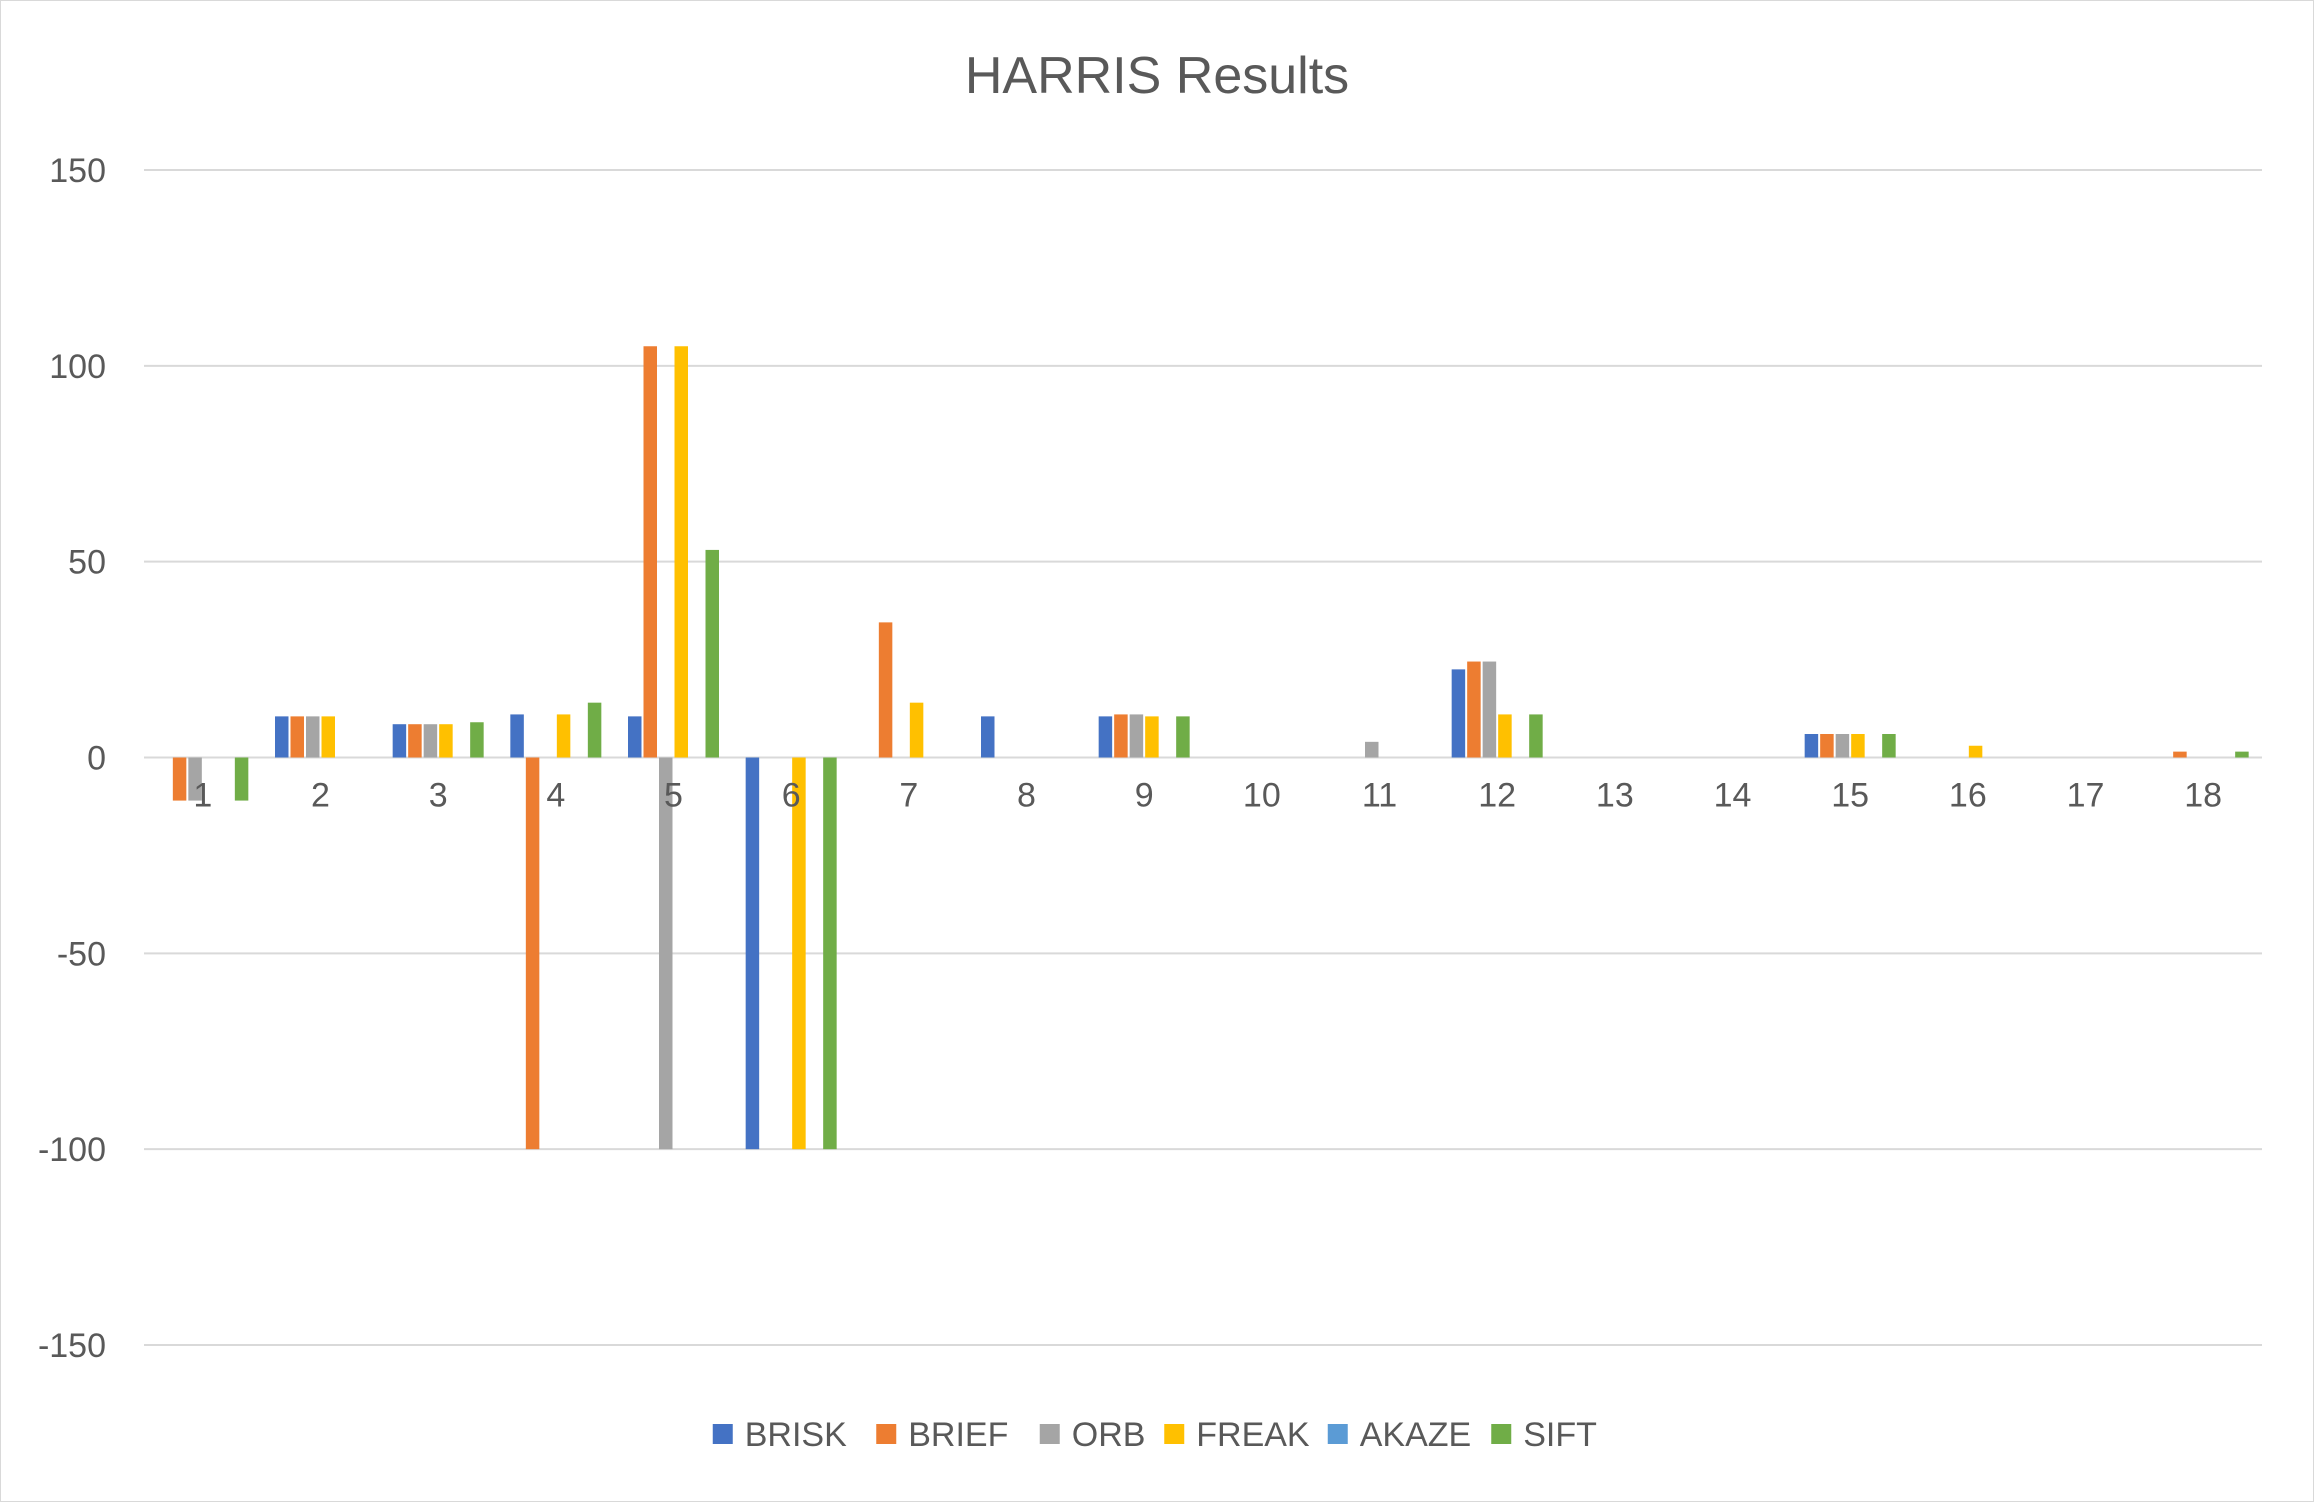 Image resolution: width=2314 pixels, height=1502 pixels. I want to click on legend-label: ORB, so click(1109, 1435).